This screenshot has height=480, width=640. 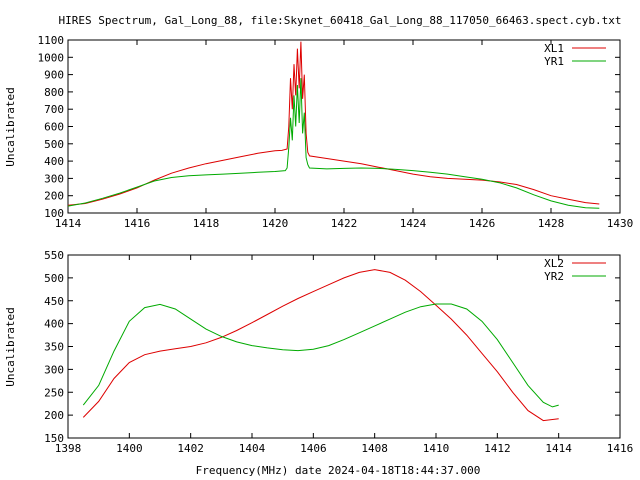 What do you see at coordinates (413, 223) in the screenshot?
I see `x-tick-label: 1424` at bounding box center [413, 223].